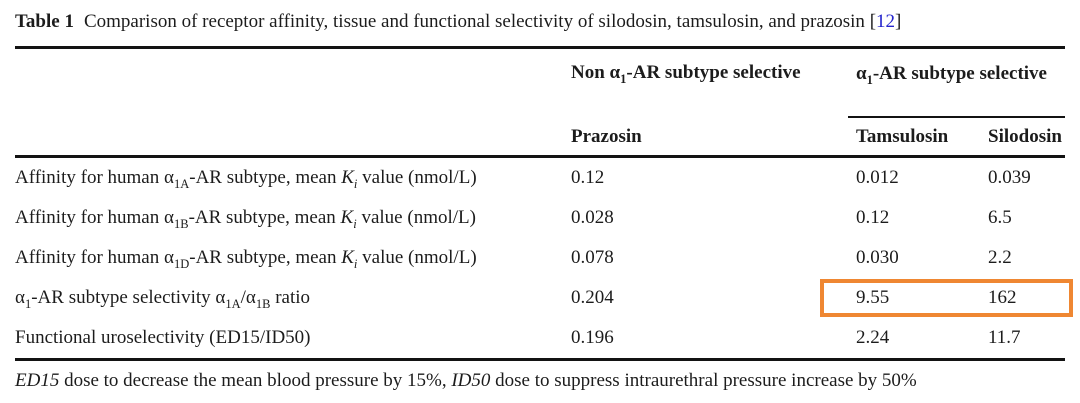  What do you see at coordinates (163, 299) in the screenshot?
I see `row-label: α1-AR subtype selectivity α1A/α1B ratio` at bounding box center [163, 299].